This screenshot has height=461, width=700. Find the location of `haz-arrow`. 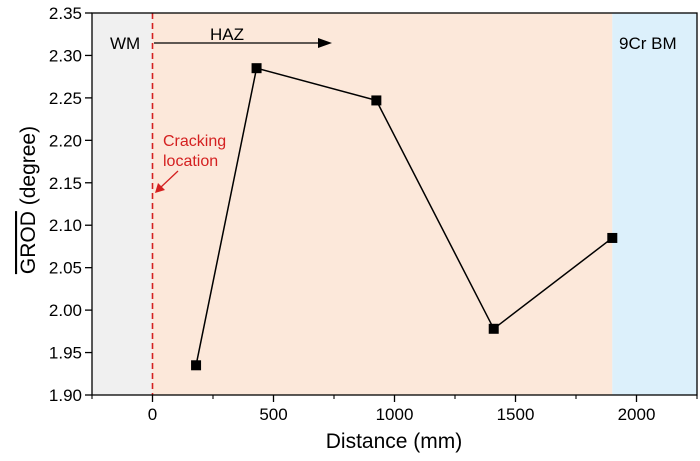

haz-arrow is located at coordinates (243, 43).